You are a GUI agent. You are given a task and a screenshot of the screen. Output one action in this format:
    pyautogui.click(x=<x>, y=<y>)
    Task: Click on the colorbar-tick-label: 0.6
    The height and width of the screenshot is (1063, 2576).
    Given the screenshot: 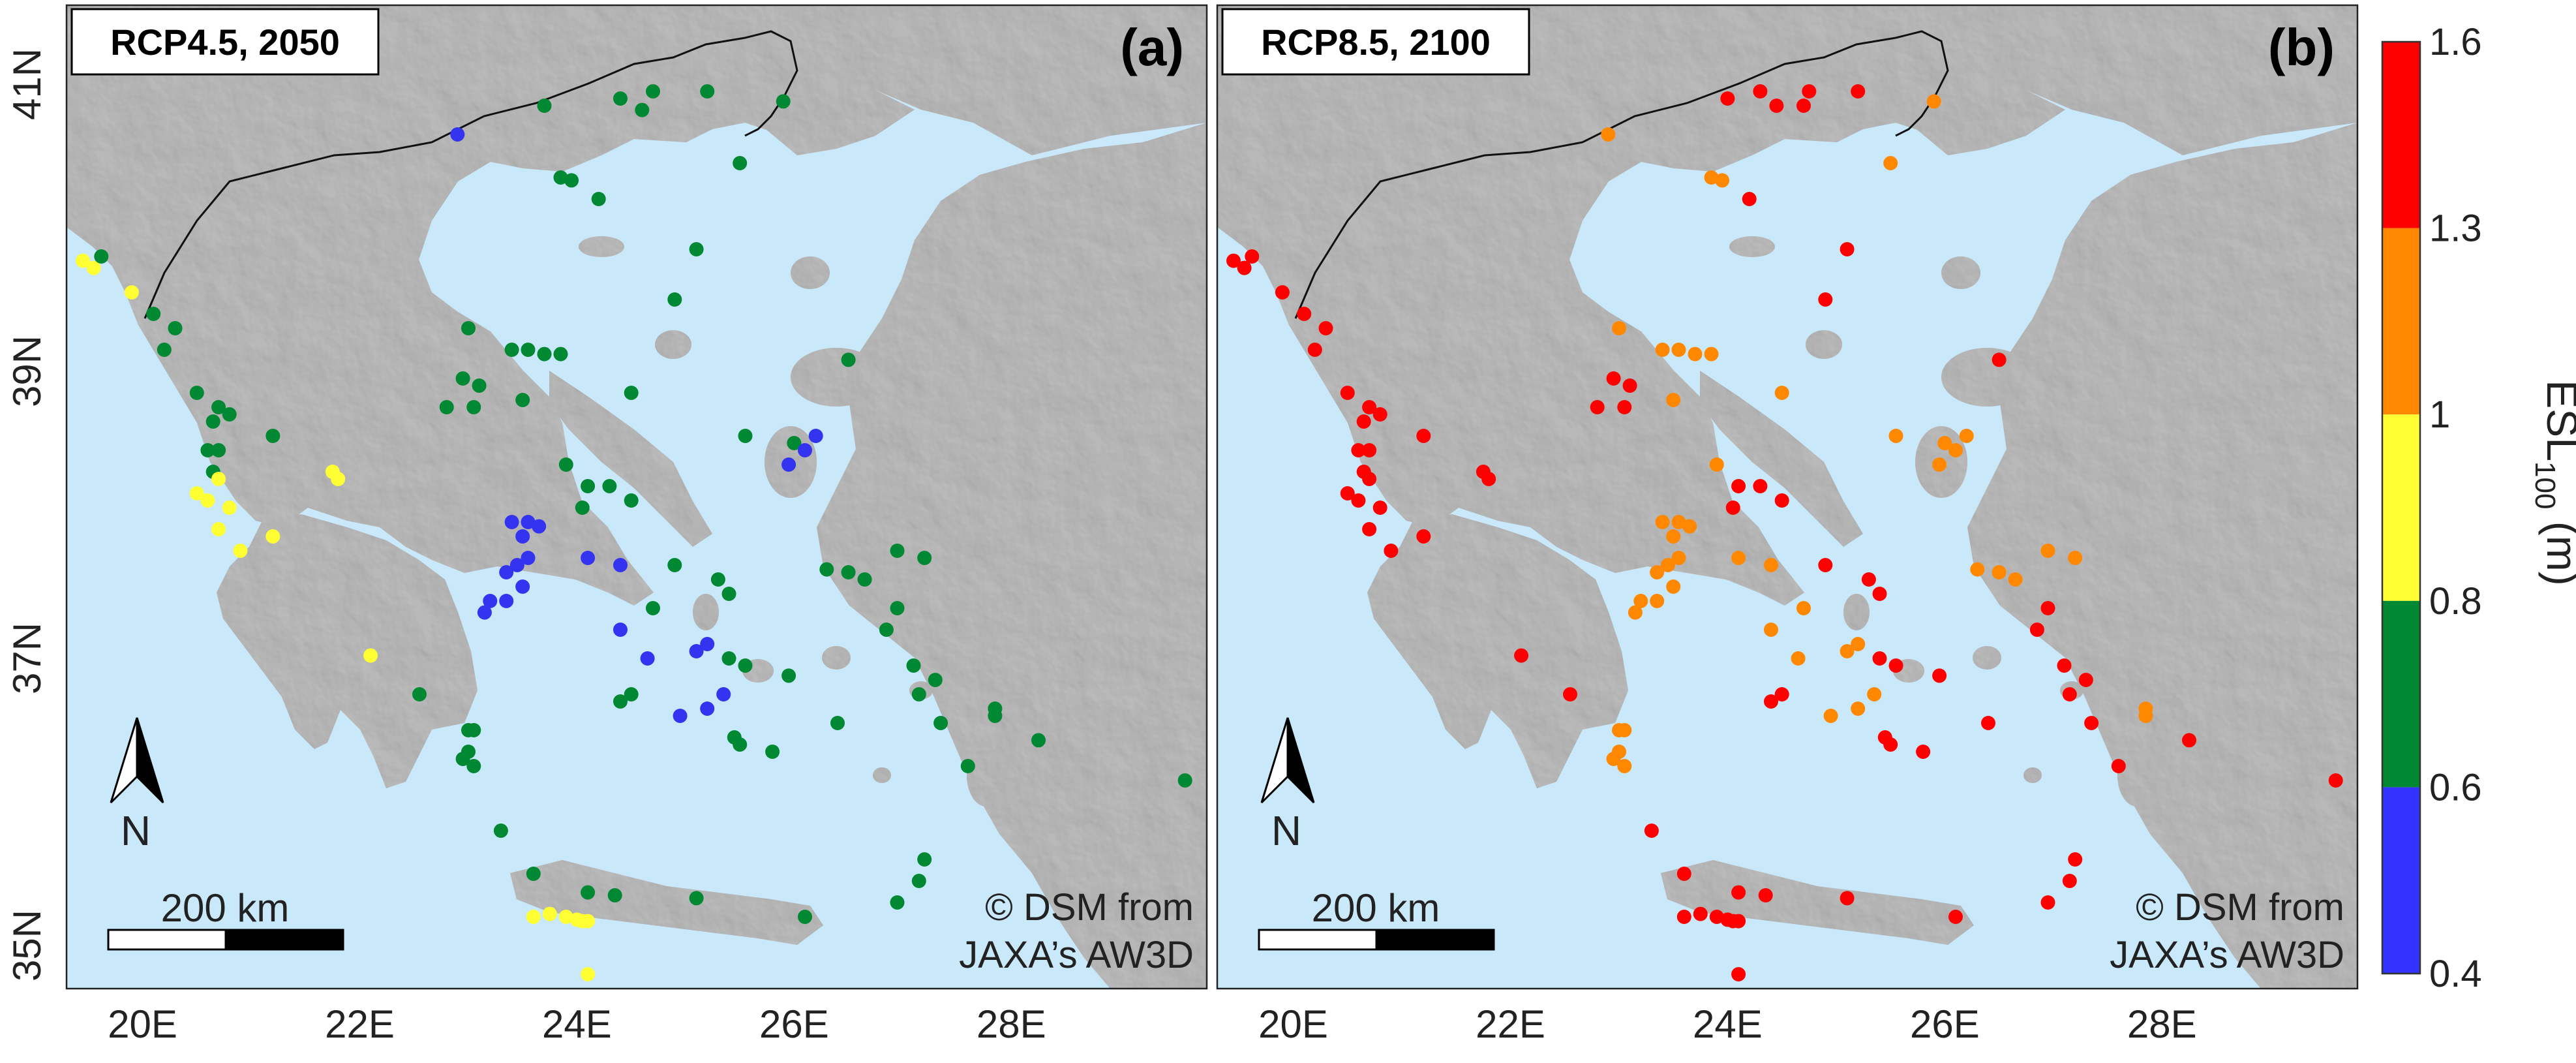 What is the action you would take?
    pyautogui.click(x=2455, y=787)
    